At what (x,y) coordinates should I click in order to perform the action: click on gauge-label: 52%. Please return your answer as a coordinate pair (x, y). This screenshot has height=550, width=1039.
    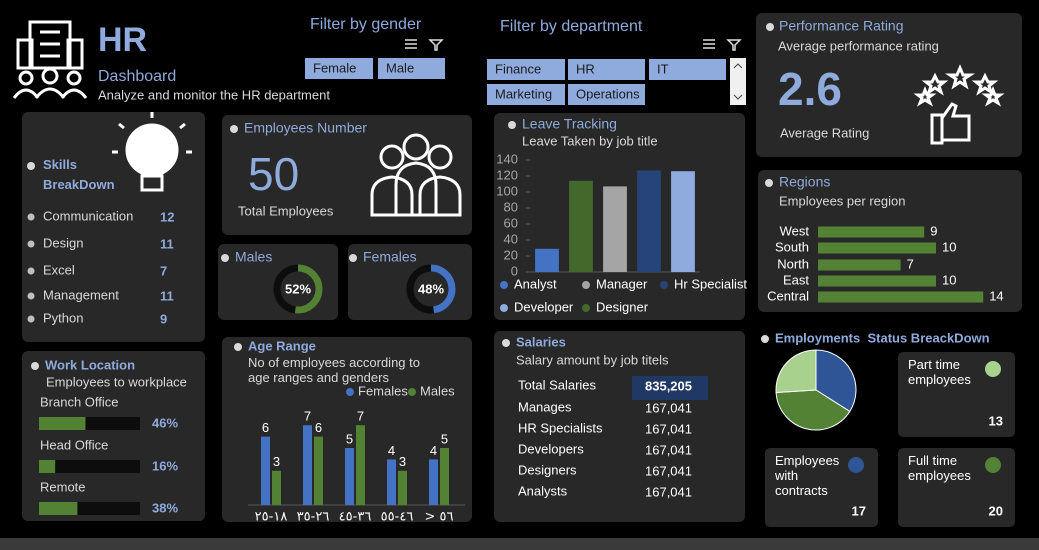
    Looking at the image, I should click on (298, 288).